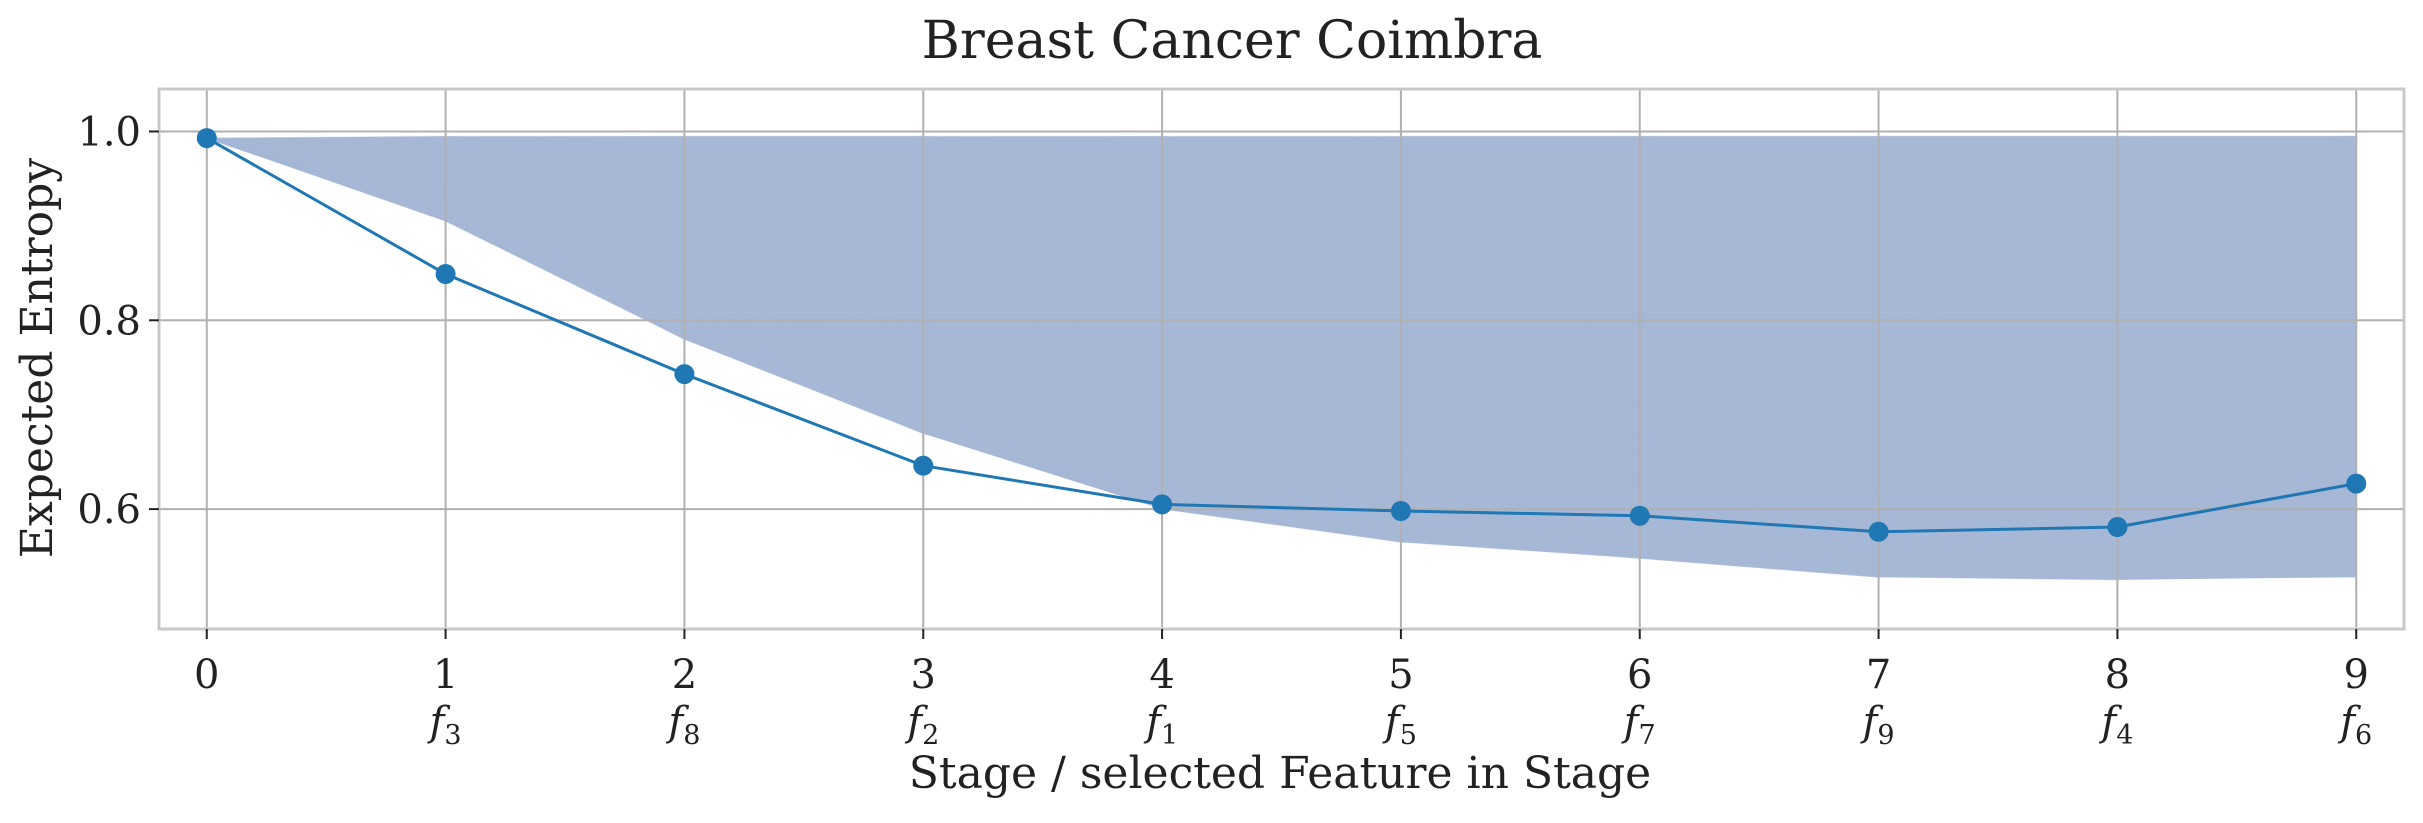 The width and height of the screenshot is (2423, 823). I want to click on x-tick-label: 4, so click(1161, 675).